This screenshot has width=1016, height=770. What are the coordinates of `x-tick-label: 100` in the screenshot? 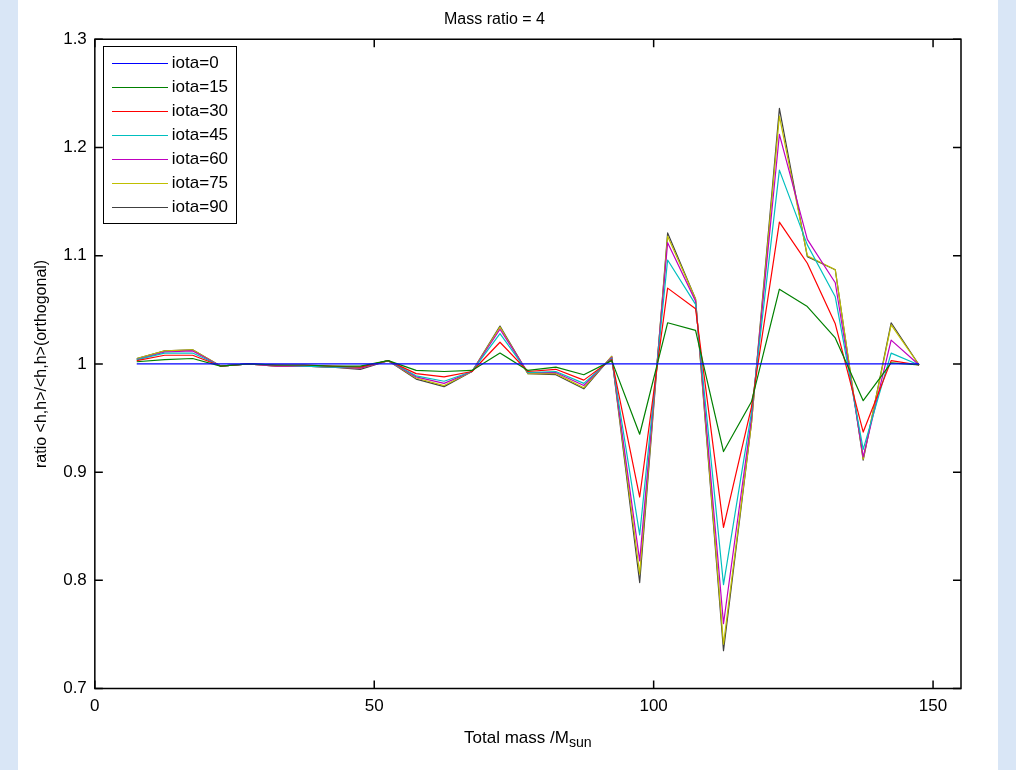 It's located at (653, 706).